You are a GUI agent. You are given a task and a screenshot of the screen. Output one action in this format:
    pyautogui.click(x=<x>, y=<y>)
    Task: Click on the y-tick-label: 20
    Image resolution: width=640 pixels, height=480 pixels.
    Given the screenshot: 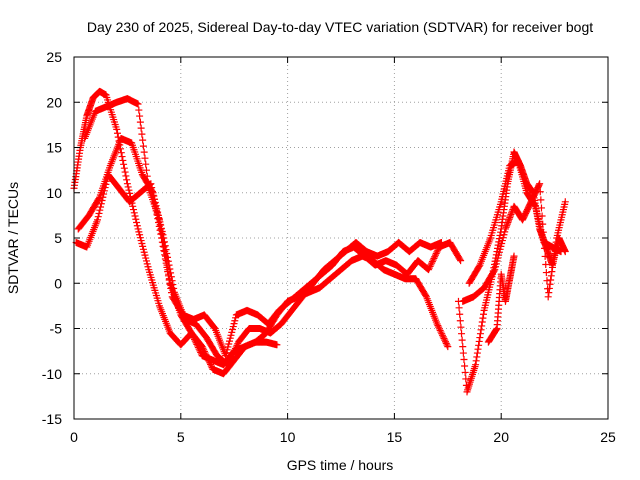 What is the action you would take?
    pyautogui.click(x=54, y=102)
    